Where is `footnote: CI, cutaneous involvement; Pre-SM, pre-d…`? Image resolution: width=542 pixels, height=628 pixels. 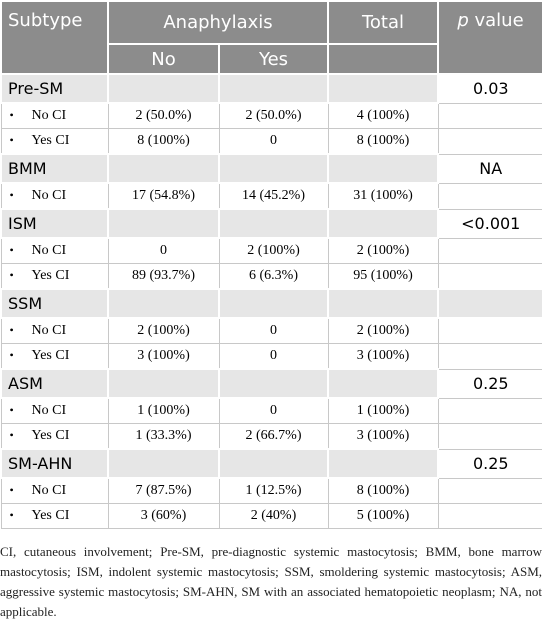
footnote: CI, cutaneous involvement; Pre-SM, pre-d… is located at coordinates (271, 581).